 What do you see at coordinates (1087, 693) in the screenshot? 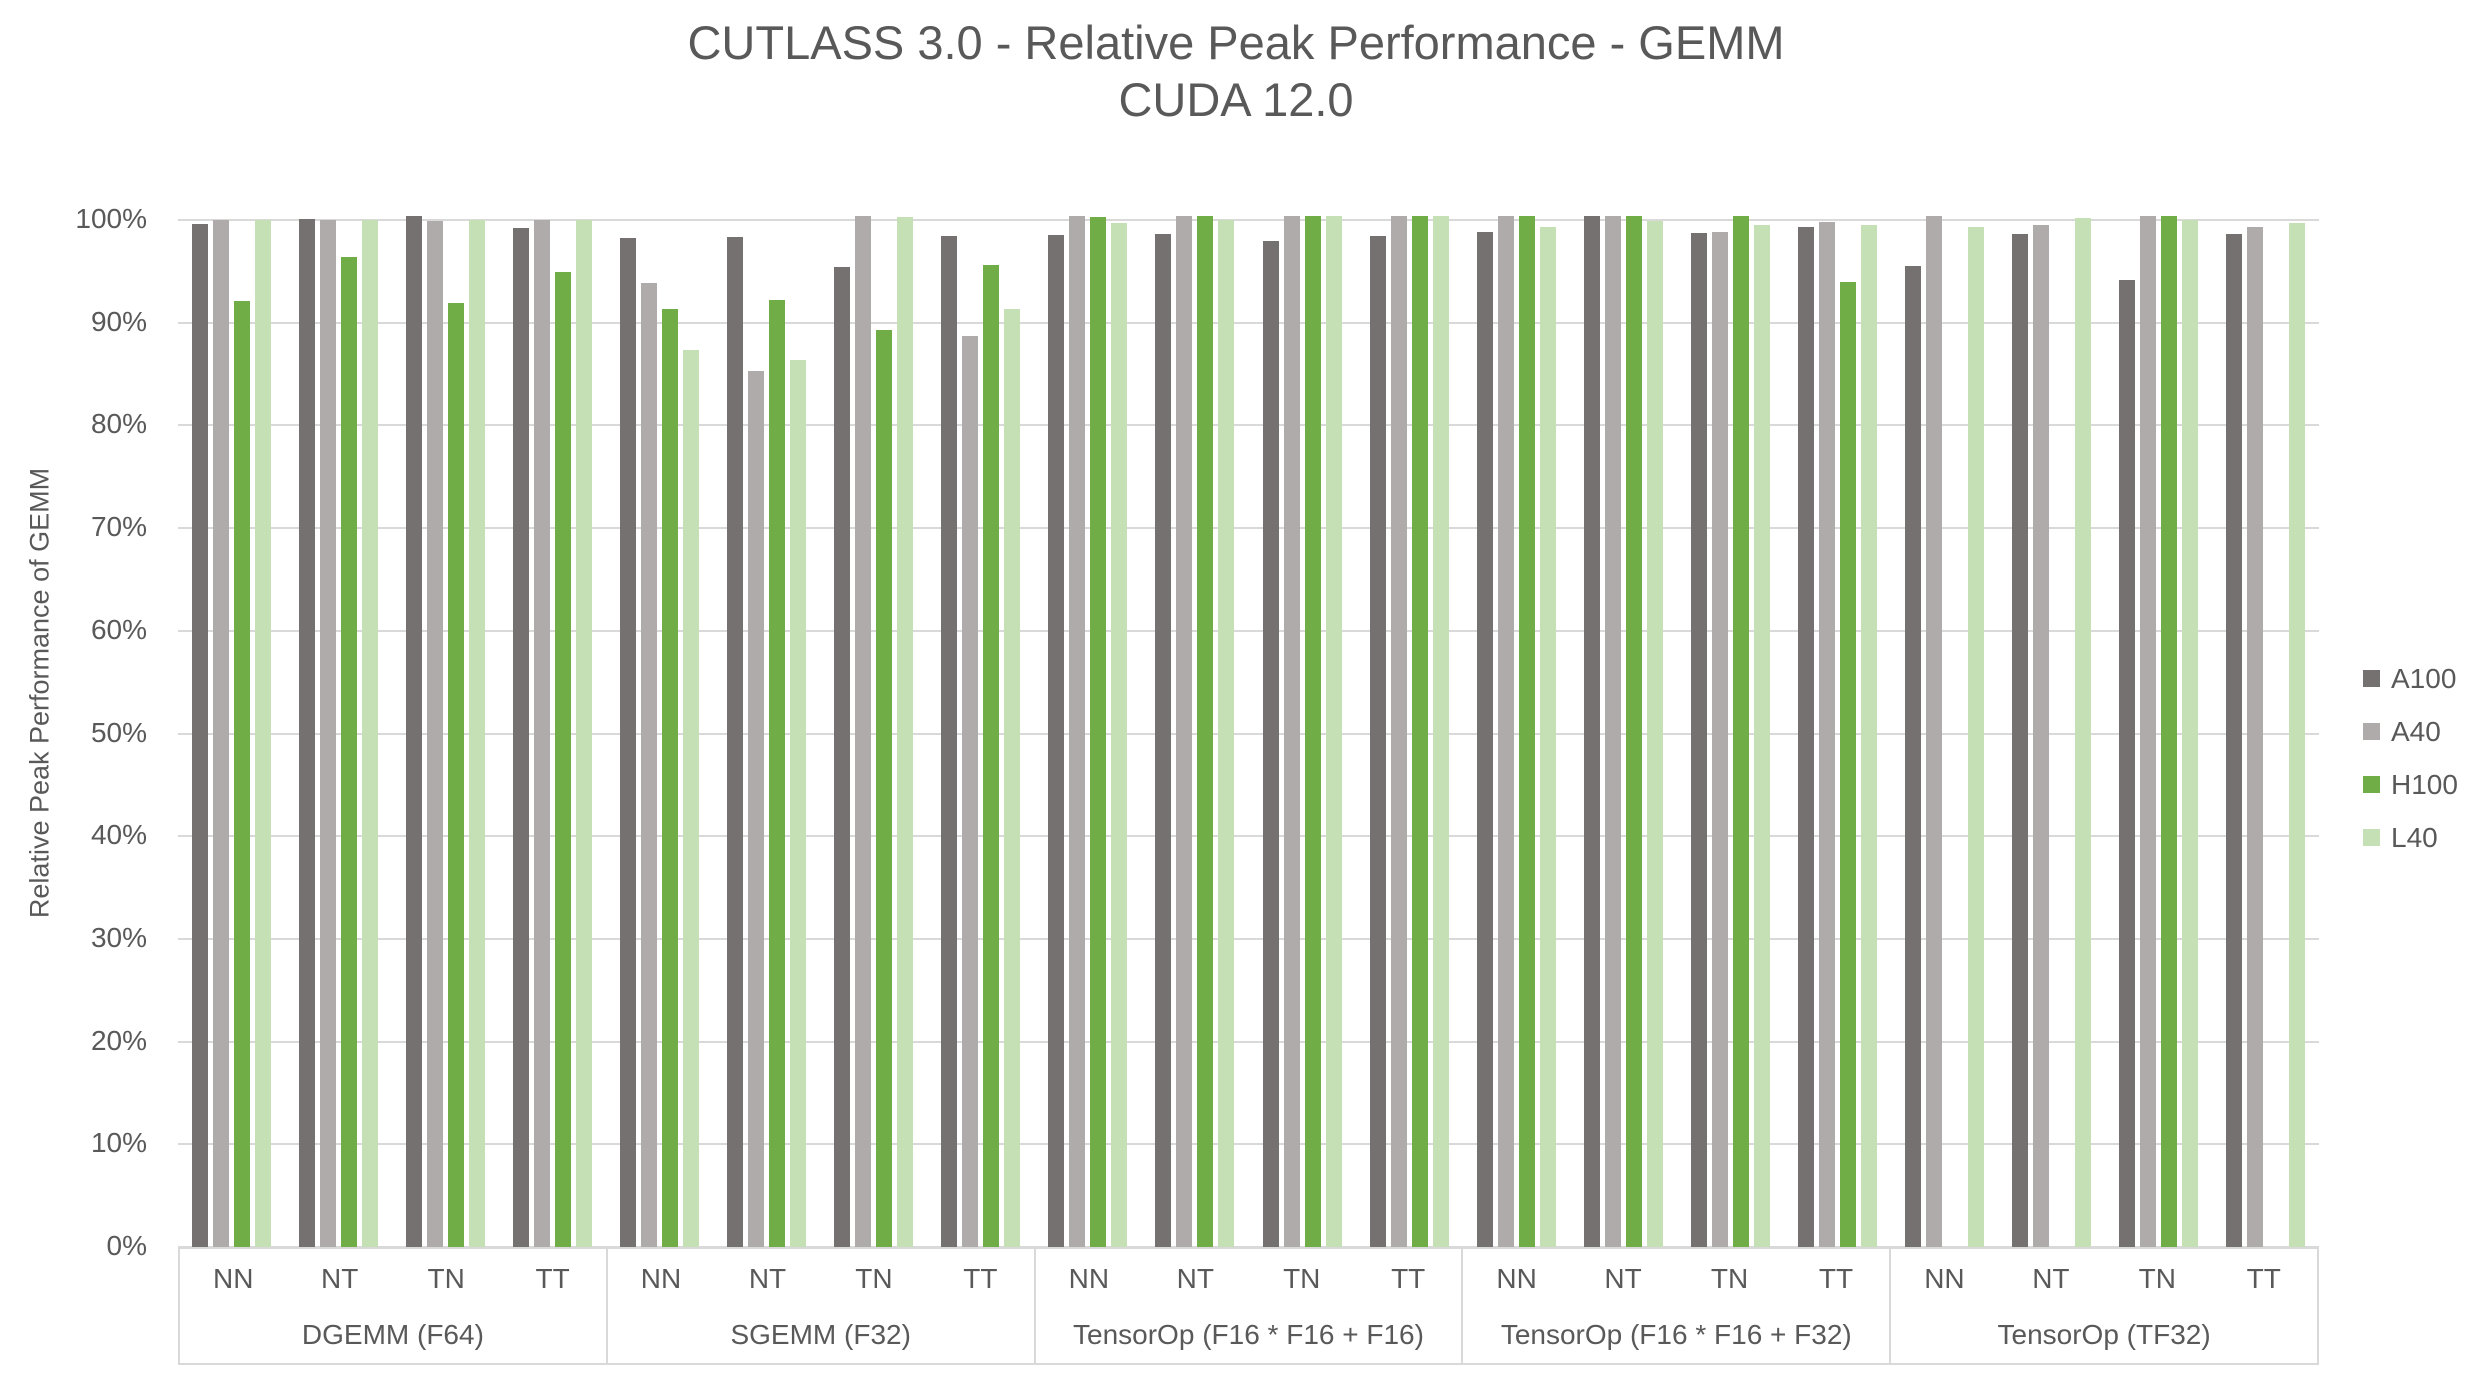
I see `bar-cluster-2-NN` at bounding box center [1087, 693].